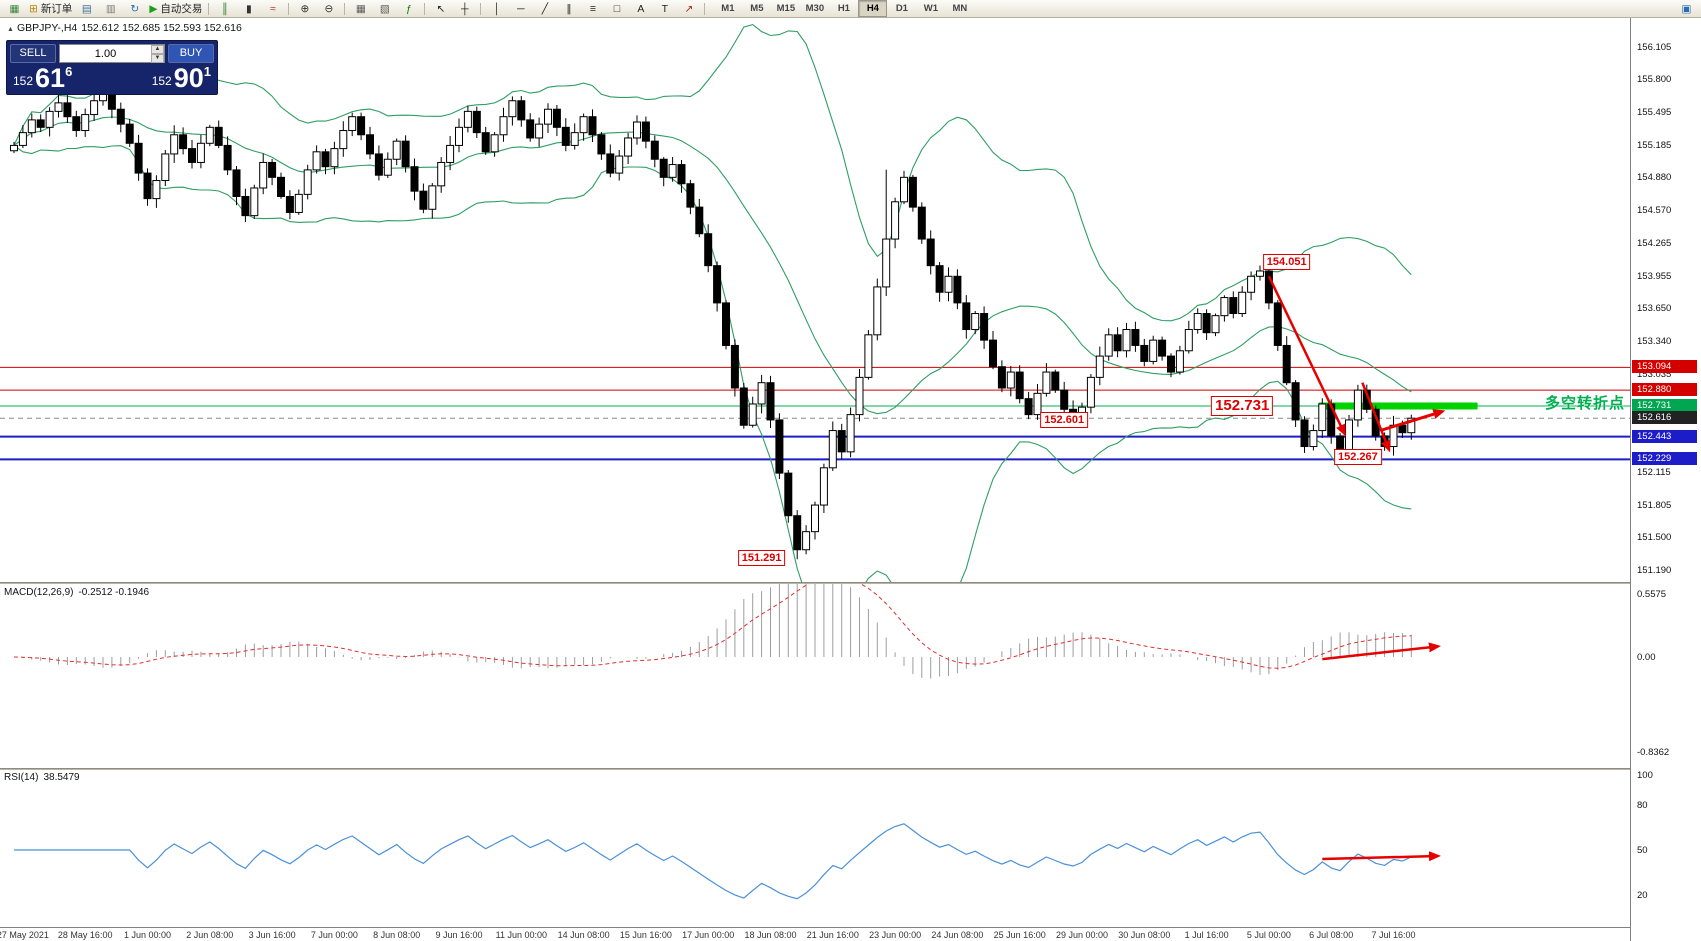 This screenshot has width=1701, height=941. I want to click on timeframe-m1-button: M1, so click(728, 8).